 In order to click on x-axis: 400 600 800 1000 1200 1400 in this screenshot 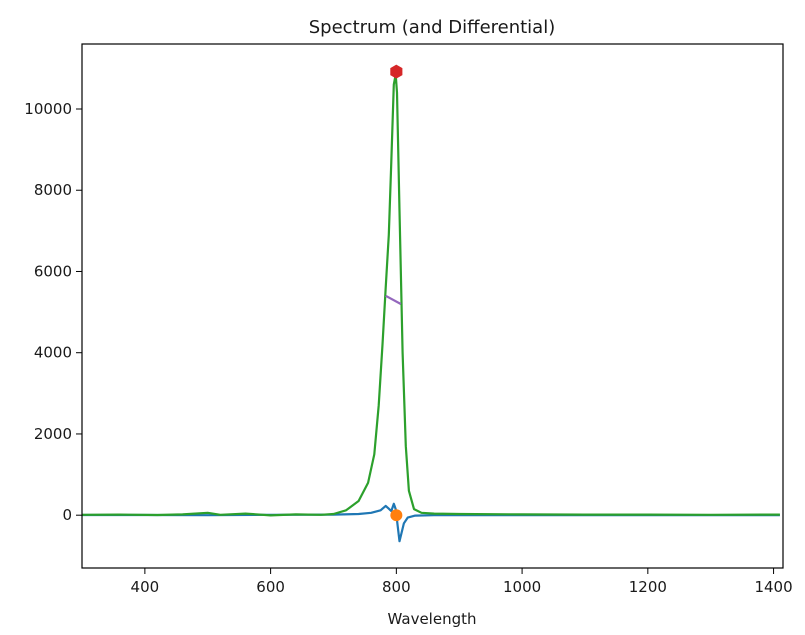, I will do `click(462, 582)`.